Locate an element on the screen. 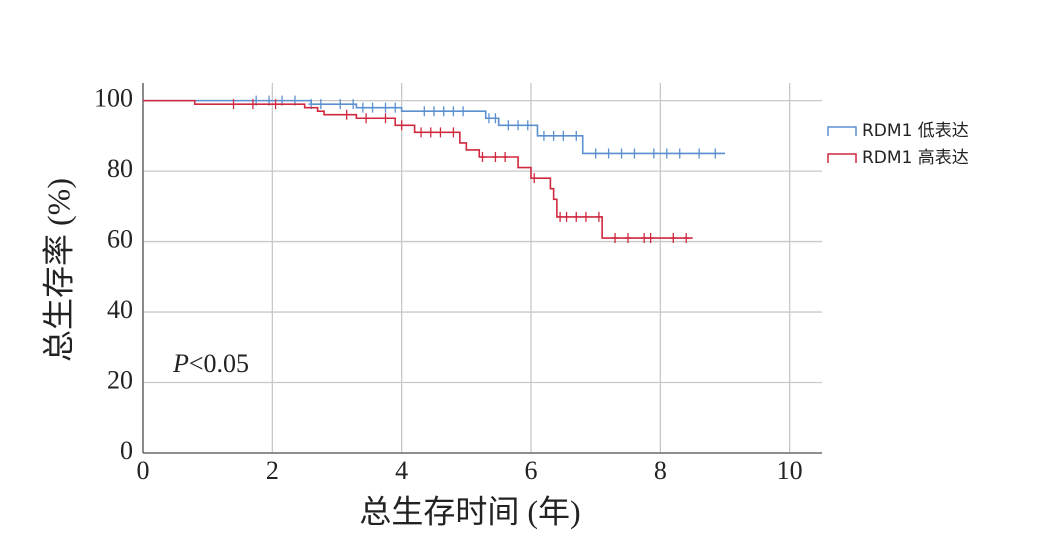 The image size is (1062, 549). y-tick-label: 60 is located at coordinates (120, 239).